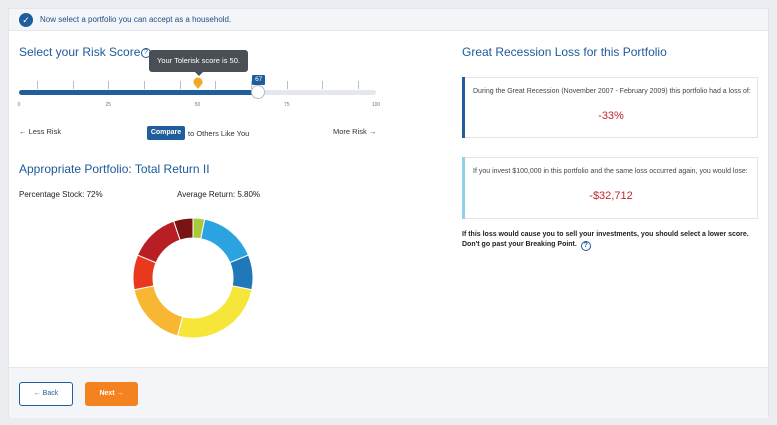 This screenshot has height=425, width=777. What do you see at coordinates (258, 92) in the screenshot?
I see `slider-thumb` at bounding box center [258, 92].